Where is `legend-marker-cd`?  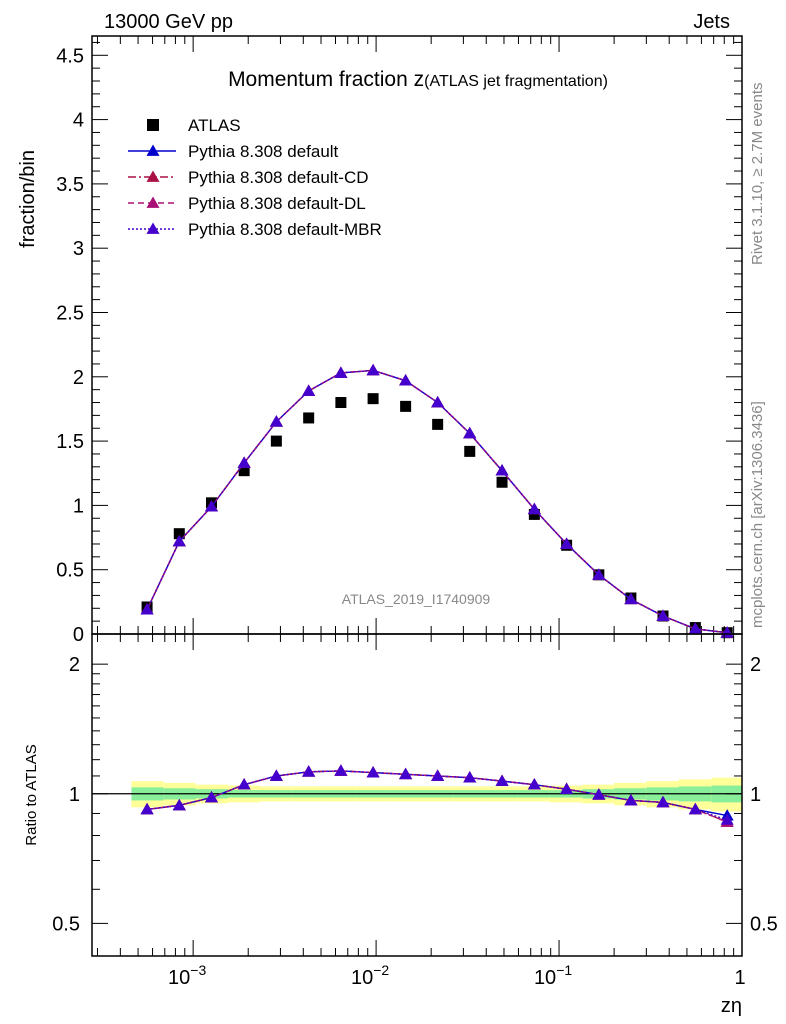
legend-marker-cd is located at coordinates (153, 176).